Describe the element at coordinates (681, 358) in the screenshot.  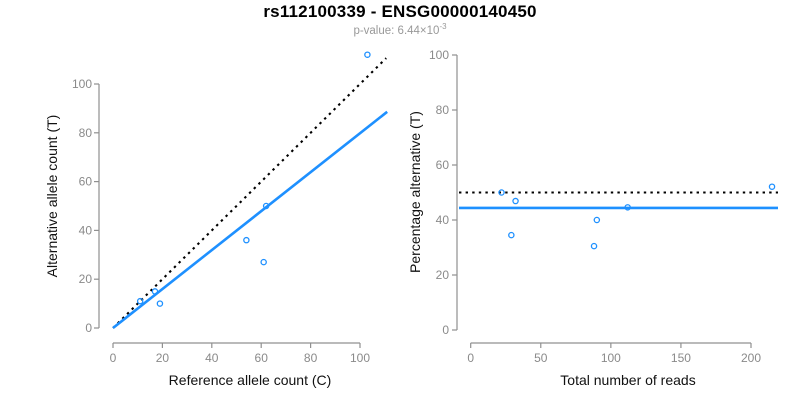
I see `x-tick-label: 150` at that location.